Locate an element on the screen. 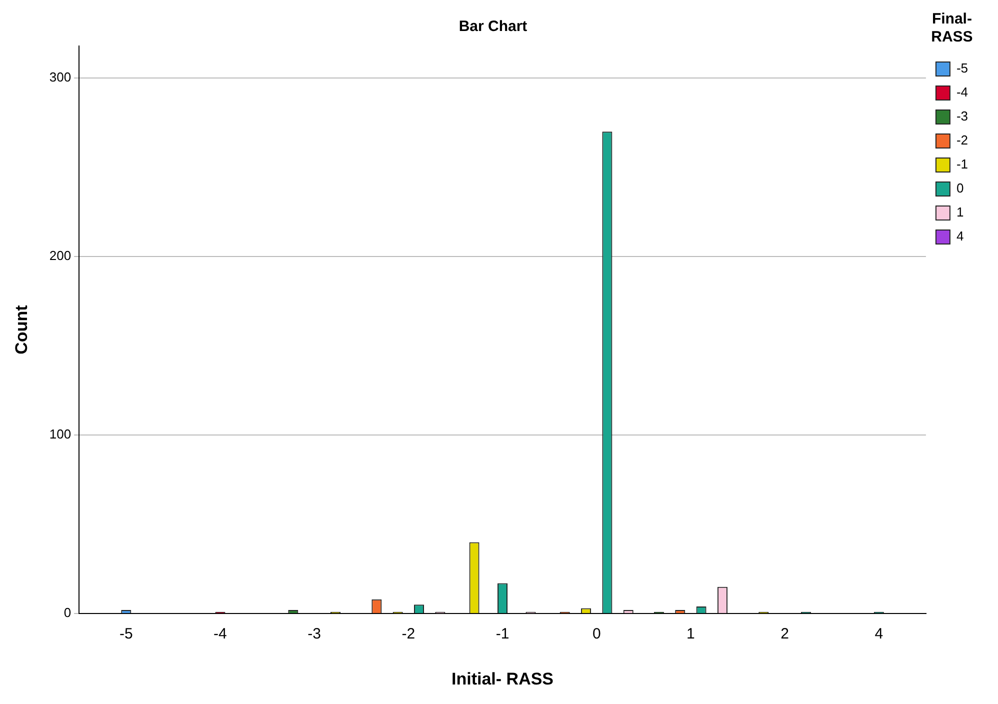 This screenshot has width=998, height=704. y-tick-label: 0 is located at coordinates (68, 612).